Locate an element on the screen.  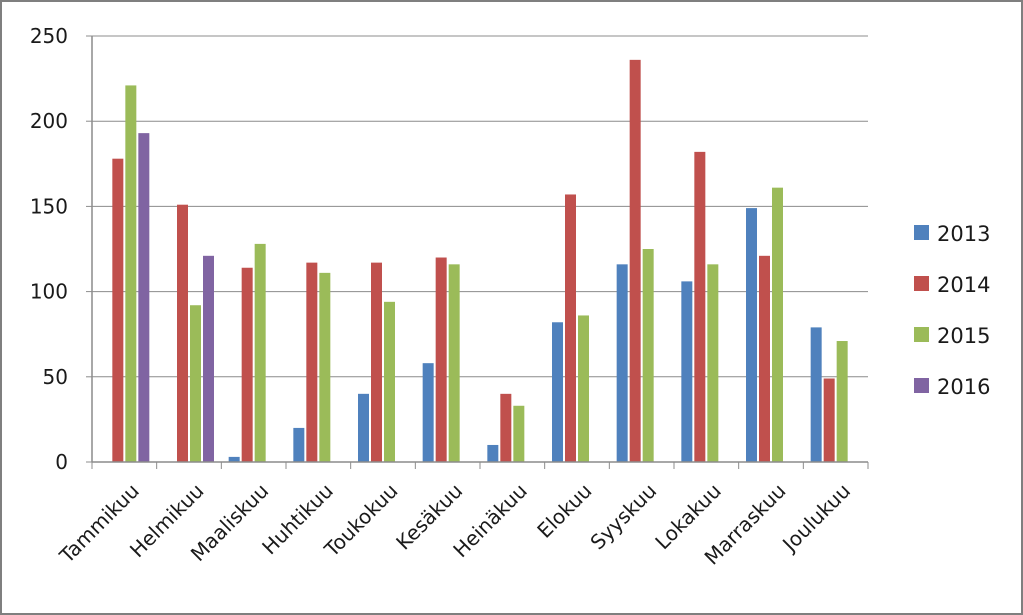
legend-label: 2015 is located at coordinates (963, 336).